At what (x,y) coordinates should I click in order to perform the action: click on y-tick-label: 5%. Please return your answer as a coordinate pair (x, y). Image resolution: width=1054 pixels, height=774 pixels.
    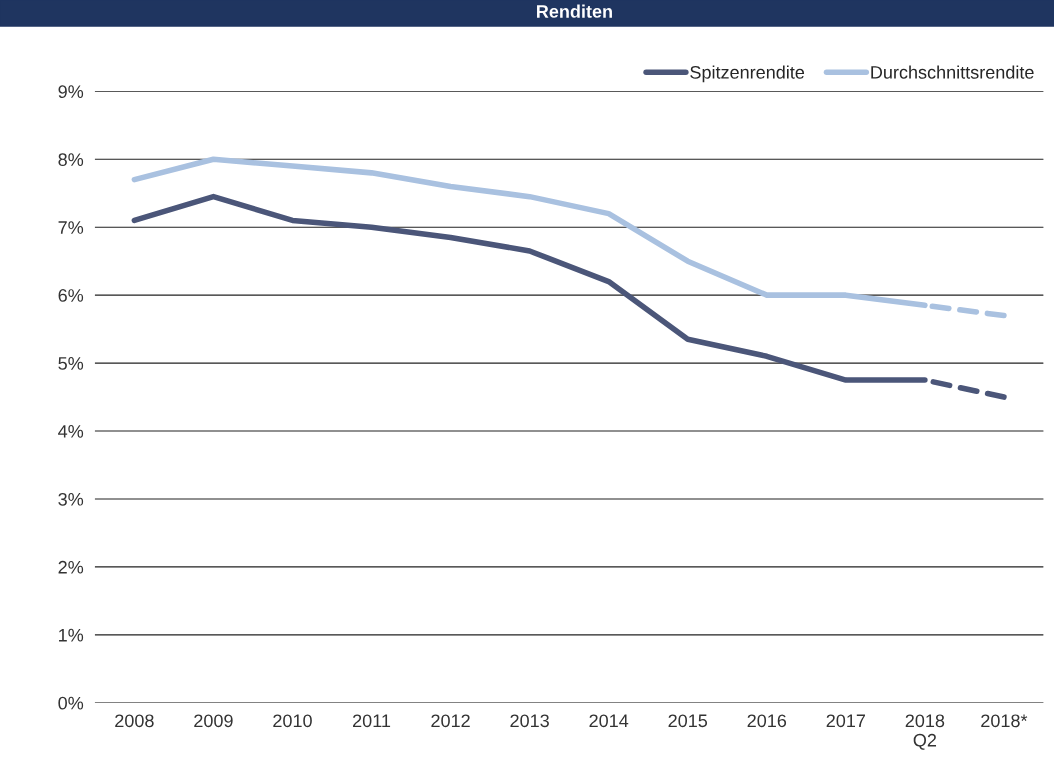
    Looking at the image, I should click on (71, 363).